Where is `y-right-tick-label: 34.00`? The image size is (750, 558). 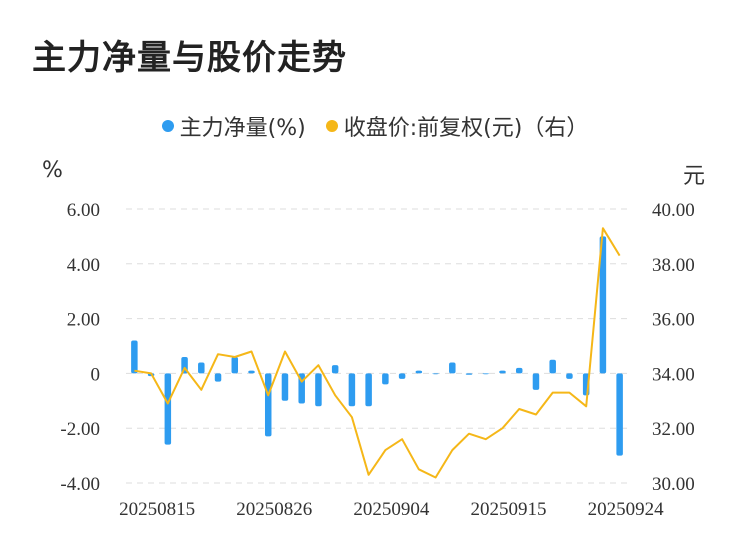 y-right-tick-label: 34.00 is located at coordinates (673, 374).